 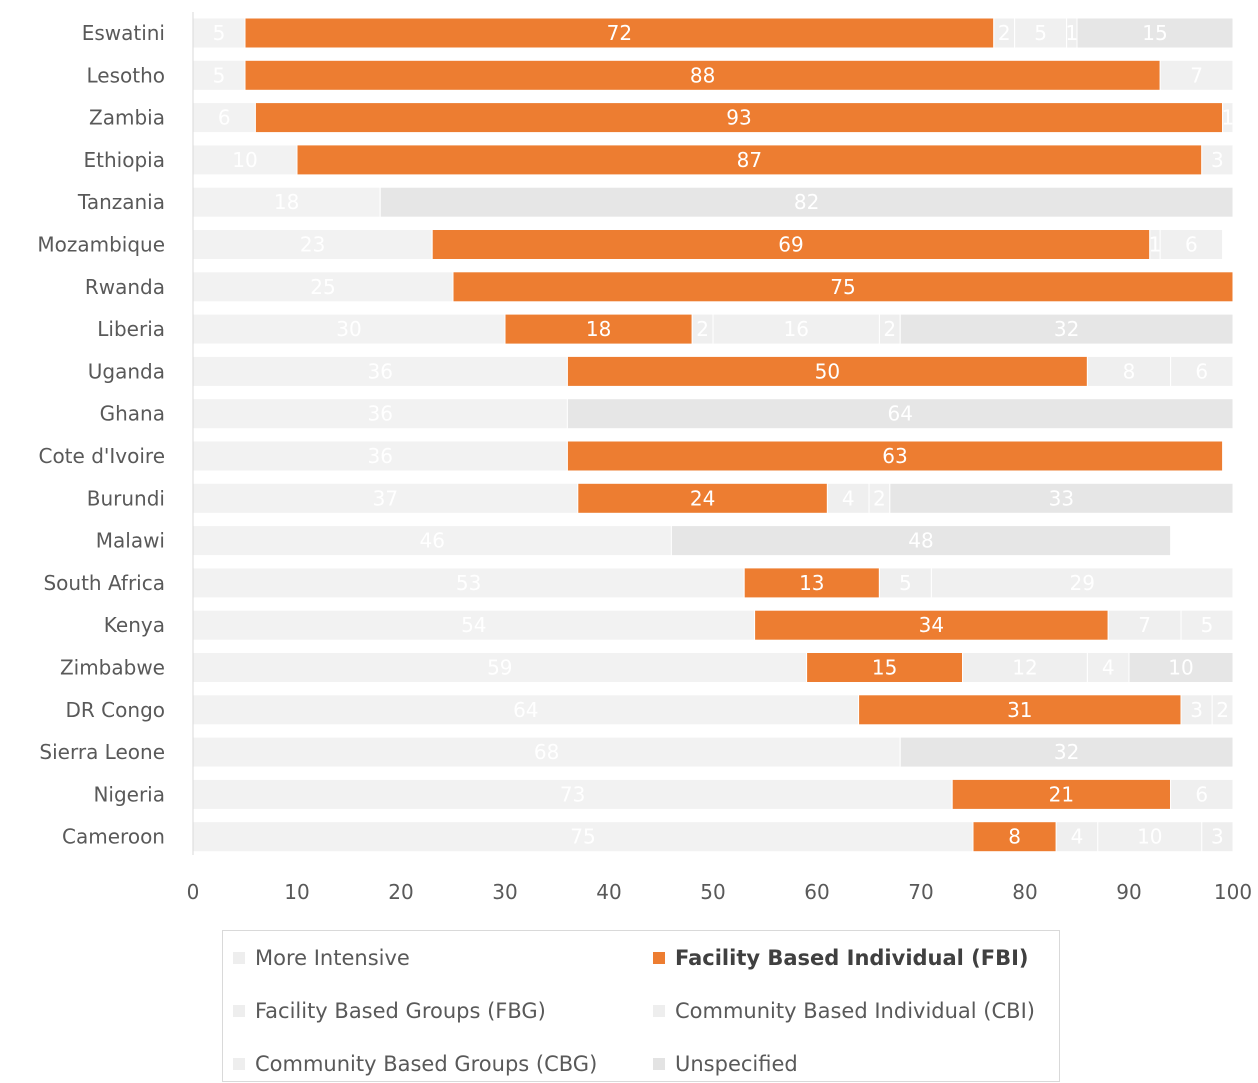 What do you see at coordinates (931, 625) in the screenshot?
I see `data-label: 34` at bounding box center [931, 625].